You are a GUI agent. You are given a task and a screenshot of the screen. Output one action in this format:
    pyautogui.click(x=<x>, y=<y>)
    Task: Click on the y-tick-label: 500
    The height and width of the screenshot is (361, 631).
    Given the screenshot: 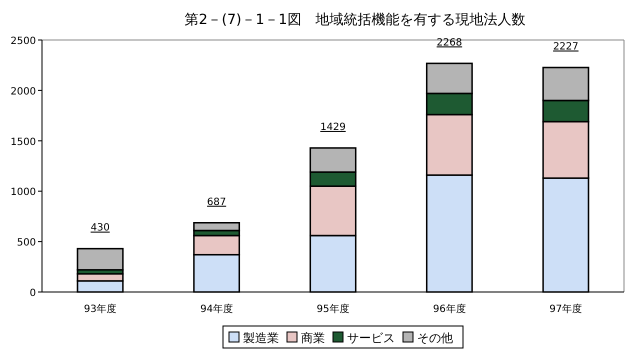 What is the action you would take?
    pyautogui.click(x=26, y=243)
    